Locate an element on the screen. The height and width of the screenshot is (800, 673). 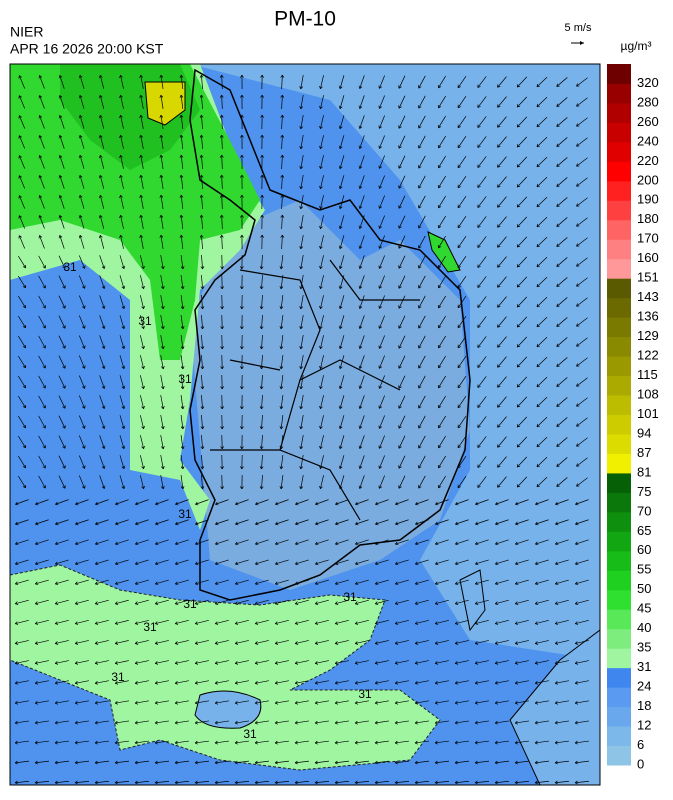
colorbar-label: 190 is located at coordinates (648, 199).